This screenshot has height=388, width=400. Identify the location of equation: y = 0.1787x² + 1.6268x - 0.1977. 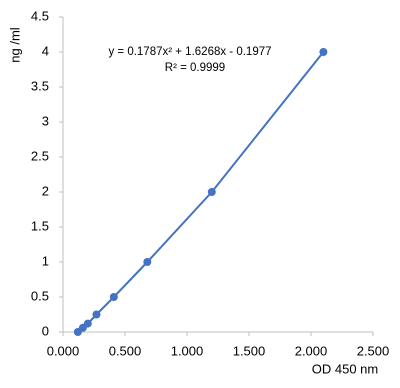
(189, 52).